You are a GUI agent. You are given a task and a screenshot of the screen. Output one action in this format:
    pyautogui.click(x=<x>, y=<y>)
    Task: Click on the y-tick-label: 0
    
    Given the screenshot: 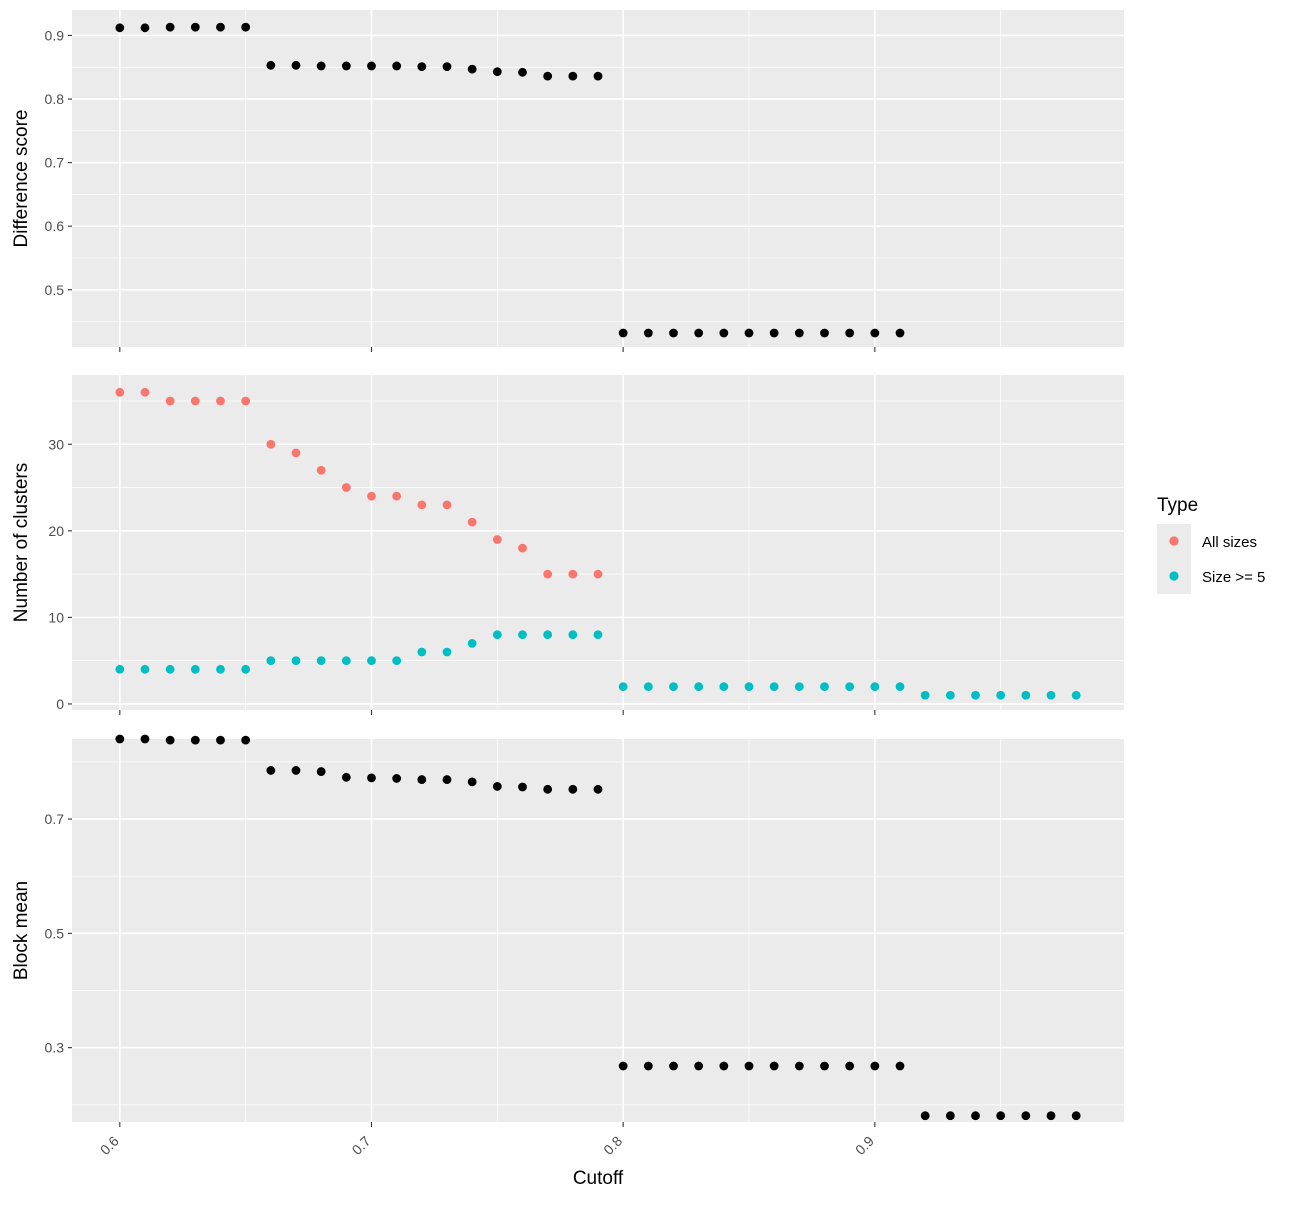 What is the action you would take?
    pyautogui.click(x=60, y=704)
    